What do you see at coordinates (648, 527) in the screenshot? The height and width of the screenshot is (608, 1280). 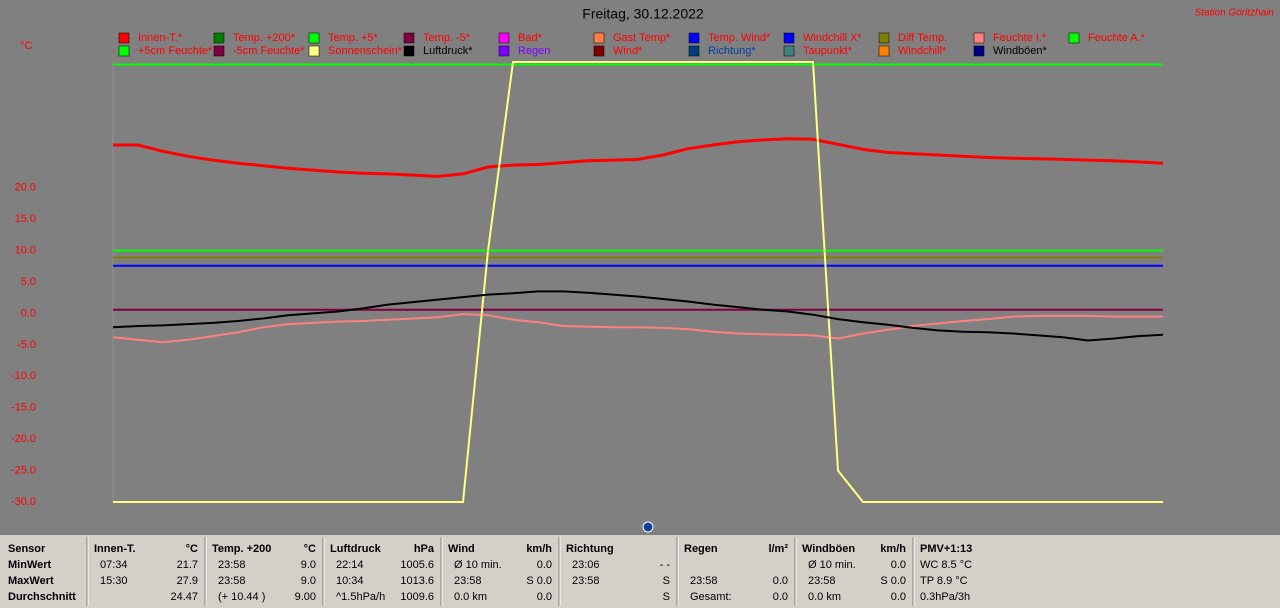 I see `icon` at bounding box center [648, 527].